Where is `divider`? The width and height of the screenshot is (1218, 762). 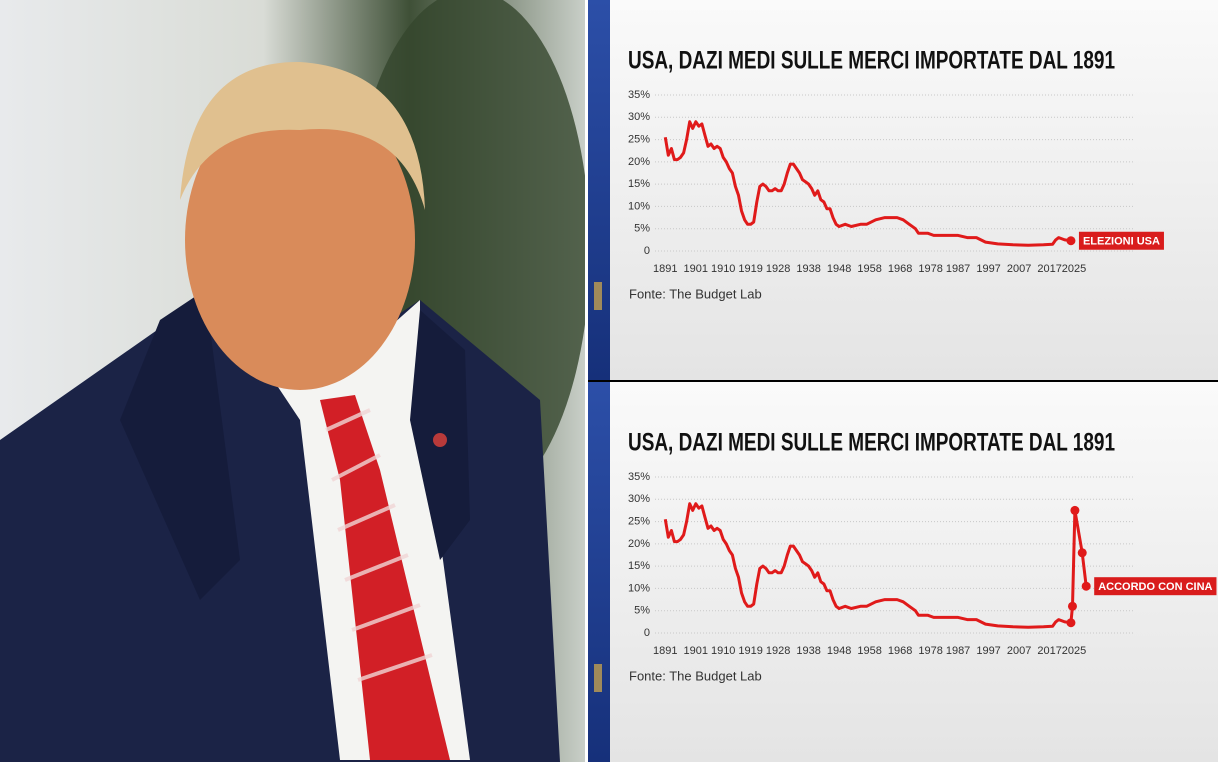
divider is located at coordinates (586, 381).